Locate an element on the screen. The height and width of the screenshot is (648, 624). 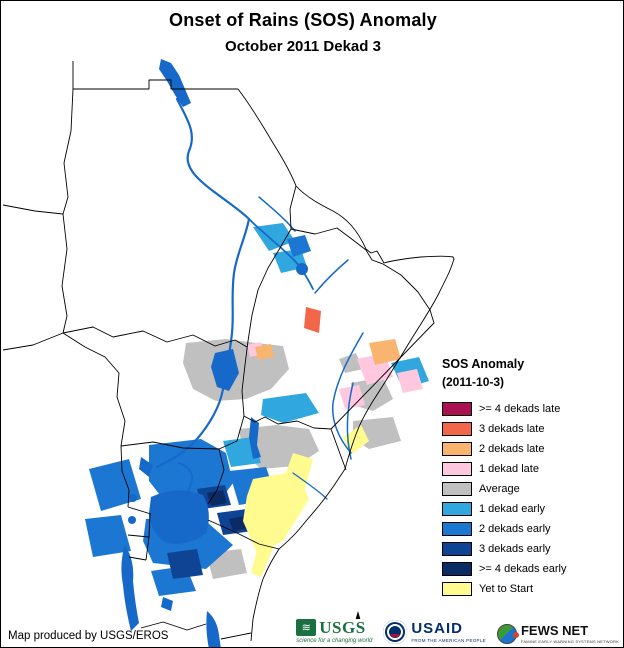
legend-title: SOS Anomaly is located at coordinates (483, 364).